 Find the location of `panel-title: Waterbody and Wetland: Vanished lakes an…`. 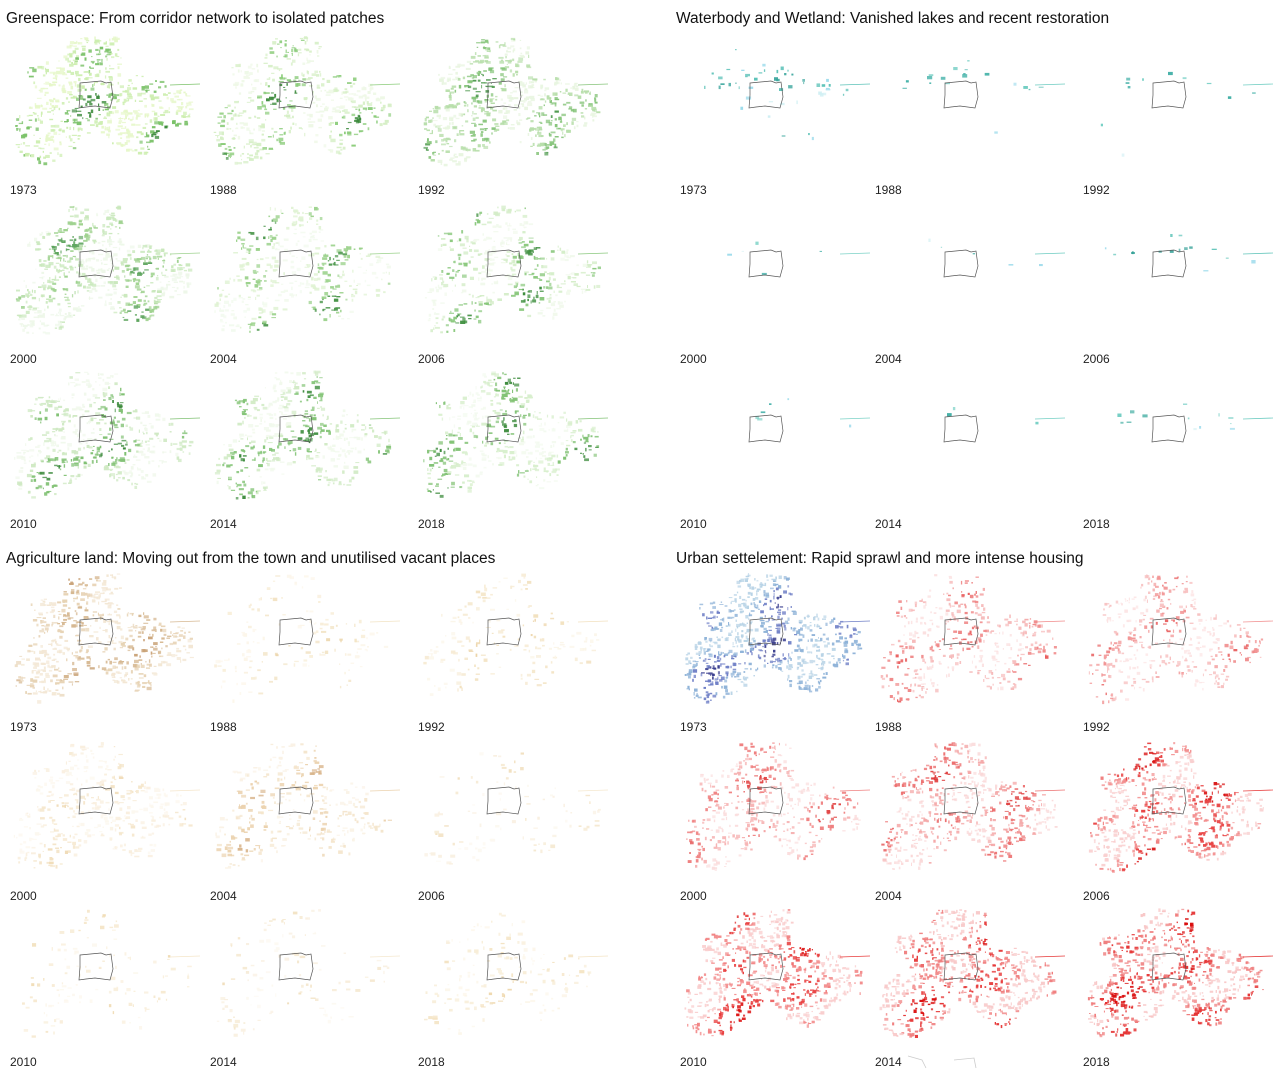

panel-title: Waterbody and Wetland: Vanished lakes an… is located at coordinates (893, 18).